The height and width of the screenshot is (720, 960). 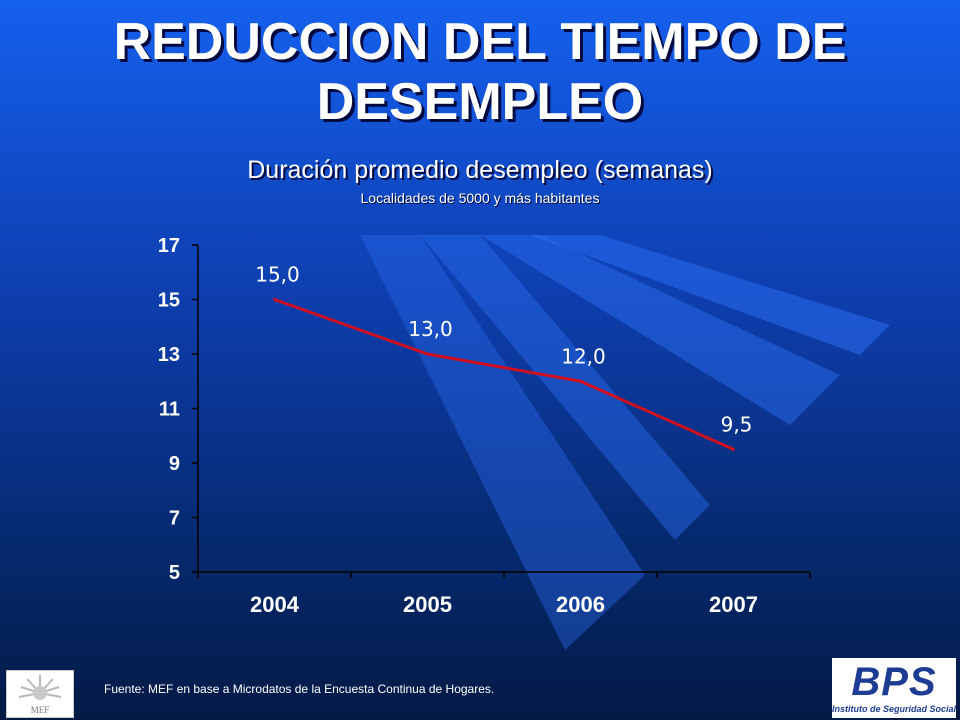 I want to click on bps-logo: BPS Instituto de Seguridad Social, so click(x=894, y=688).